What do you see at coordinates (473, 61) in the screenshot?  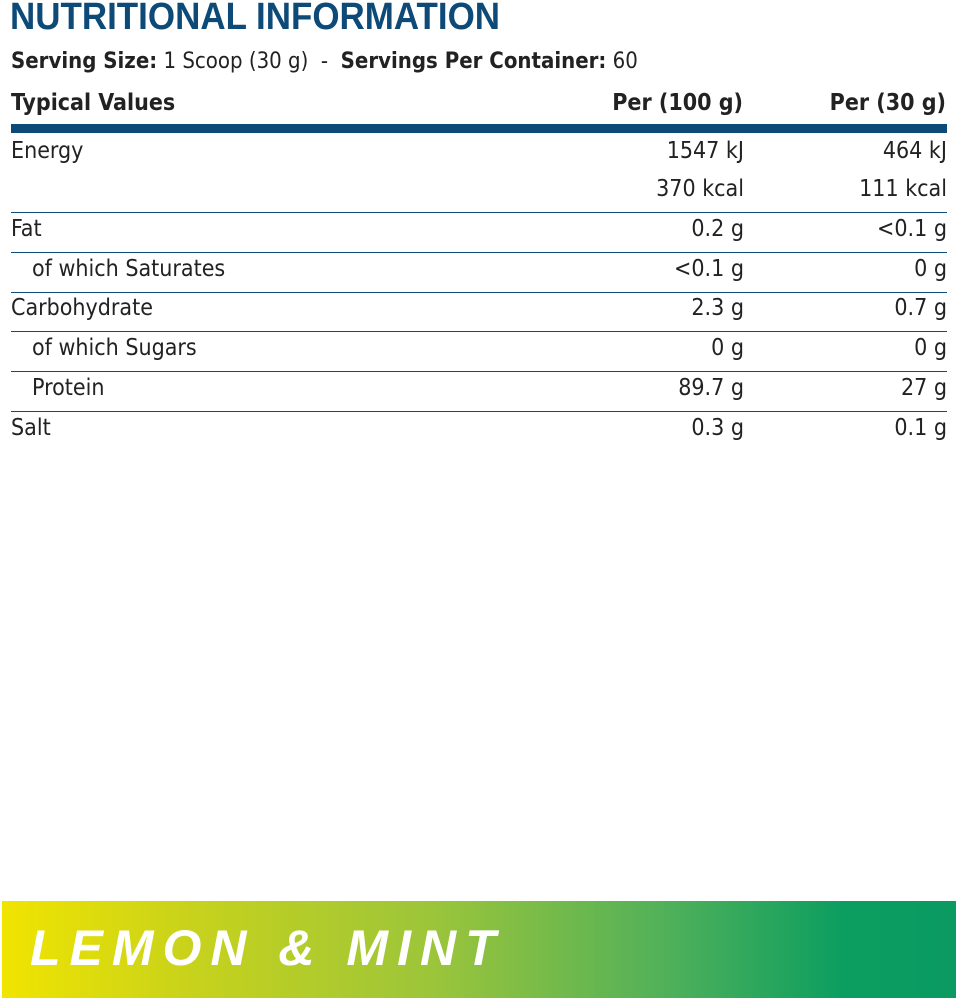 I see `servings-per-container-label: Servings Per Container:` at bounding box center [473, 61].